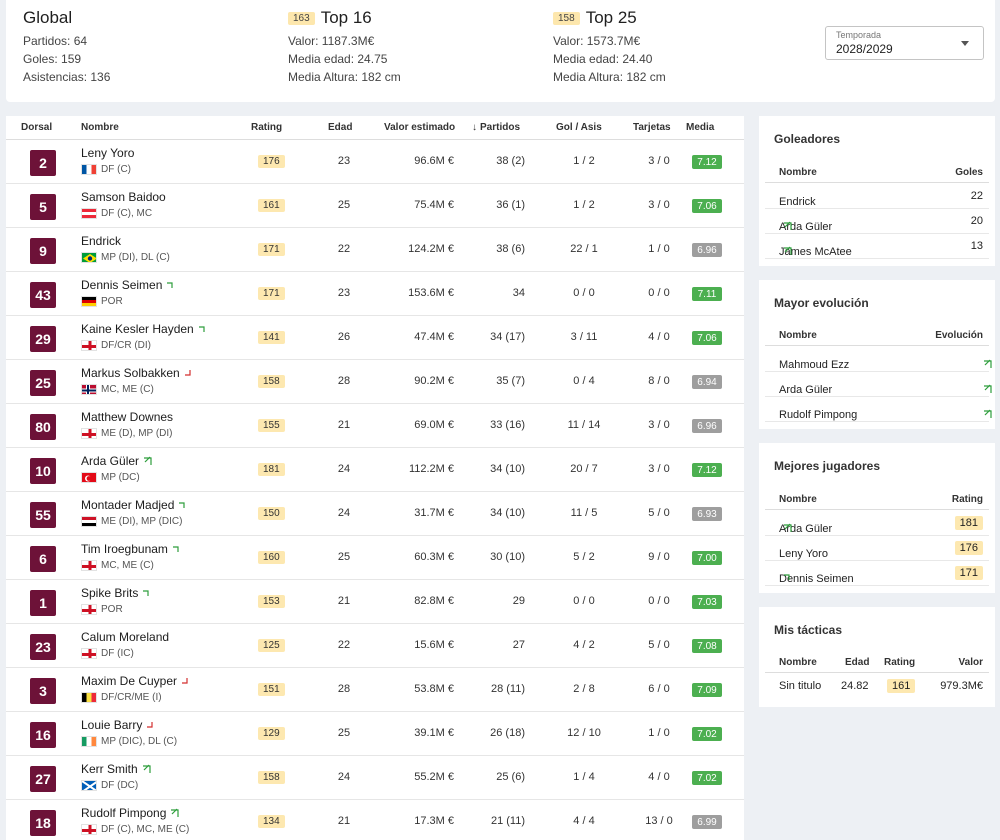 The image size is (1000, 840). What do you see at coordinates (579, 127) in the screenshot?
I see `header-gol-asis: Gol / Asis` at bounding box center [579, 127].